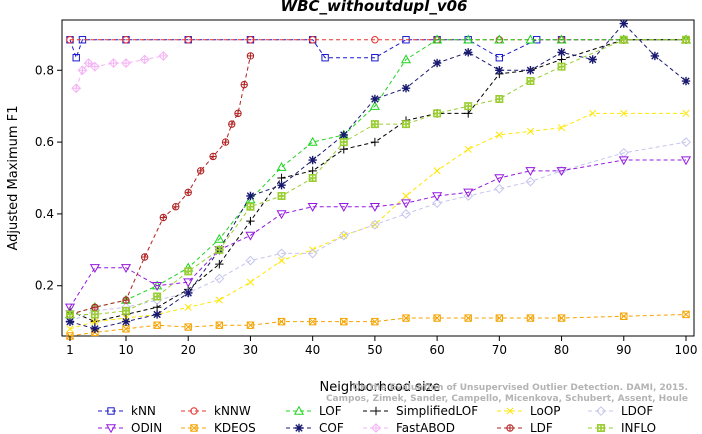 This screenshot has height=434, width=702. I want to click on legend-marker-knn, so click(111, 411).